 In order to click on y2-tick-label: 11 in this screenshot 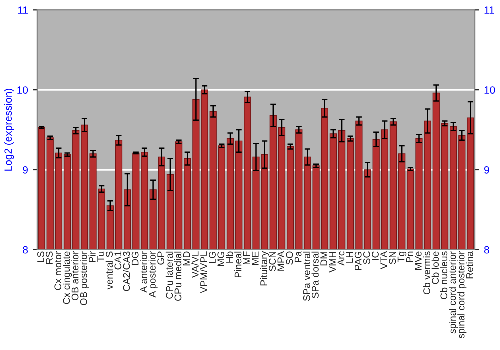, I will do `click(489, 10)`.